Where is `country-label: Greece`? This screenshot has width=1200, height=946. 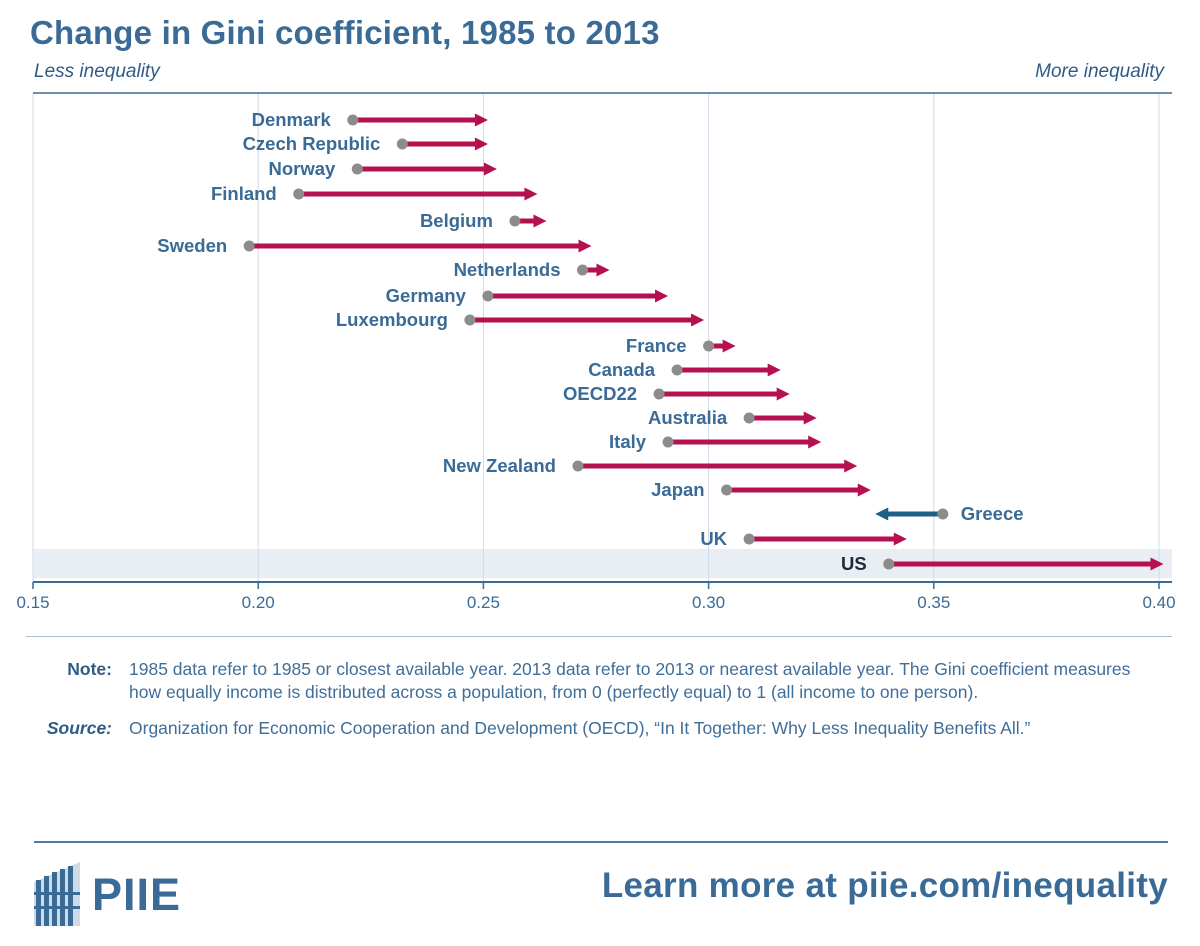 country-label: Greece is located at coordinates (992, 513).